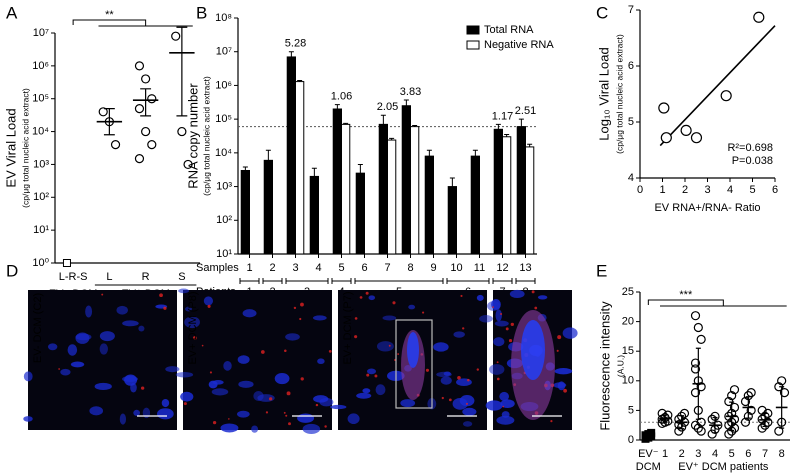 This screenshot has height=473, width=800. What do you see at coordinates (224, 186) in the screenshot?
I see `y-tick-label: 10³` at bounding box center [224, 186].